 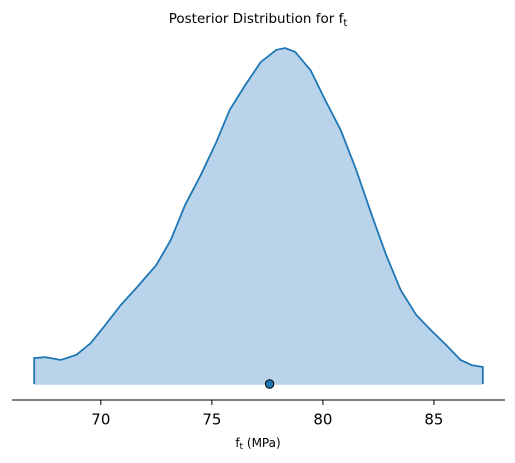 What do you see at coordinates (262, 443) in the screenshot?
I see `xlabel-unit: (MPa)` at bounding box center [262, 443].